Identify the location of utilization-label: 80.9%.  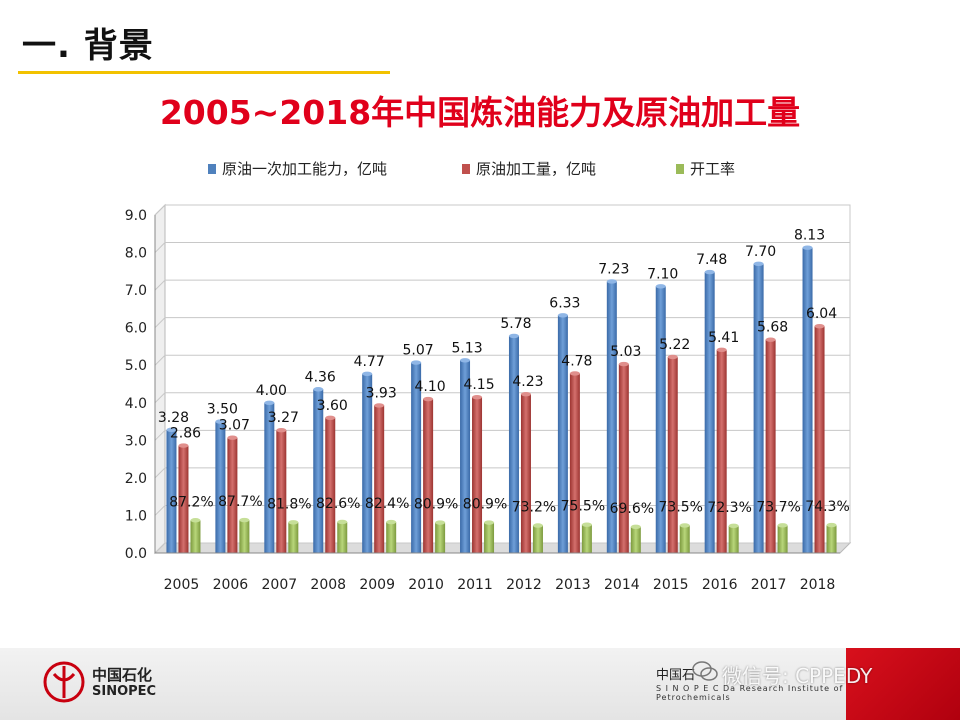
(485, 505).